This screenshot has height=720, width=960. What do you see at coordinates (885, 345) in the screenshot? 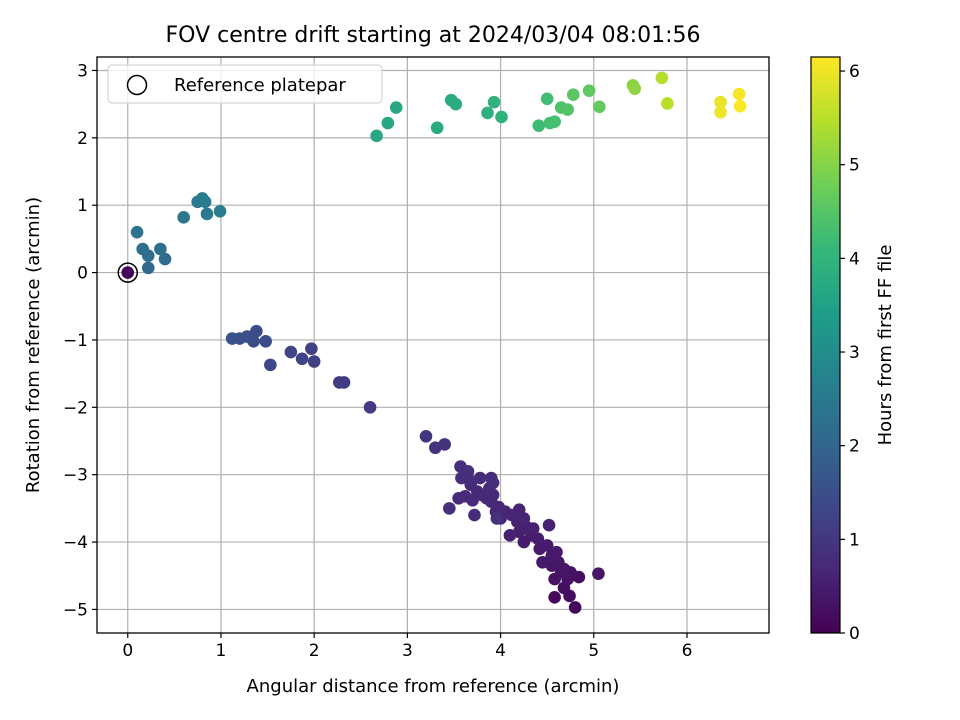
I see `colorbar-label: Hours from first FF file` at bounding box center [885, 345].